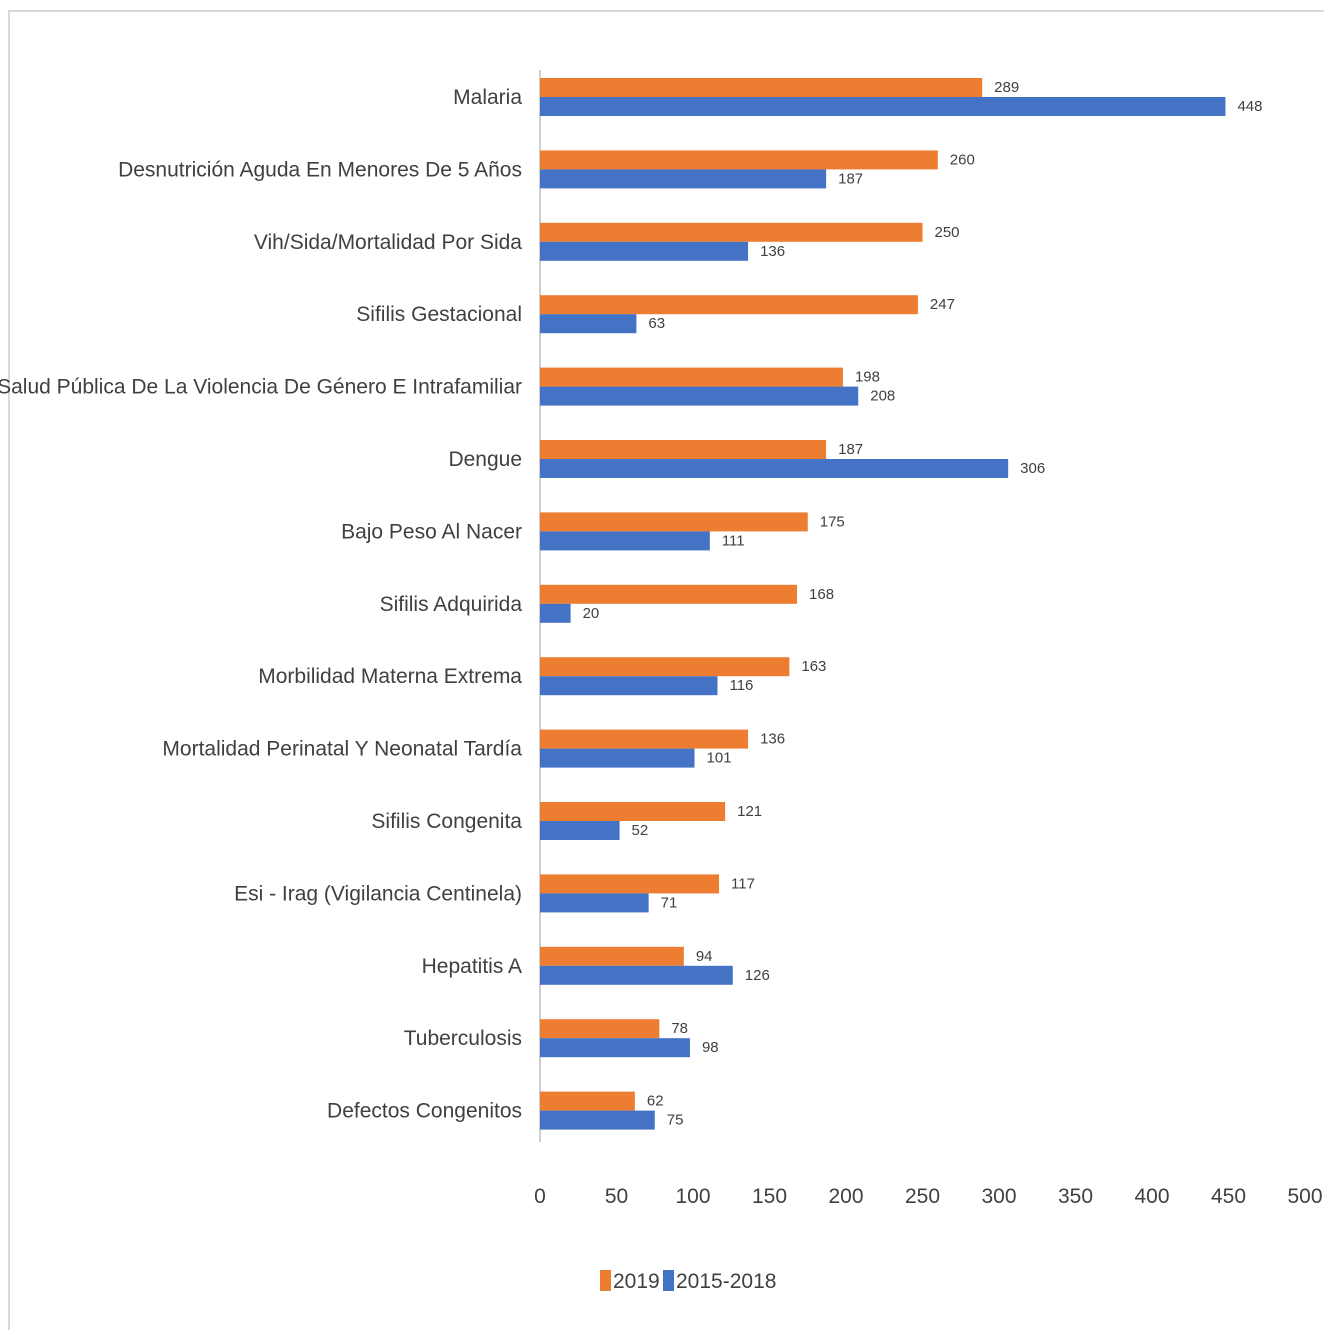  Describe the element at coordinates (998, 1196) in the screenshot. I see `x-tick-label: 300` at that location.